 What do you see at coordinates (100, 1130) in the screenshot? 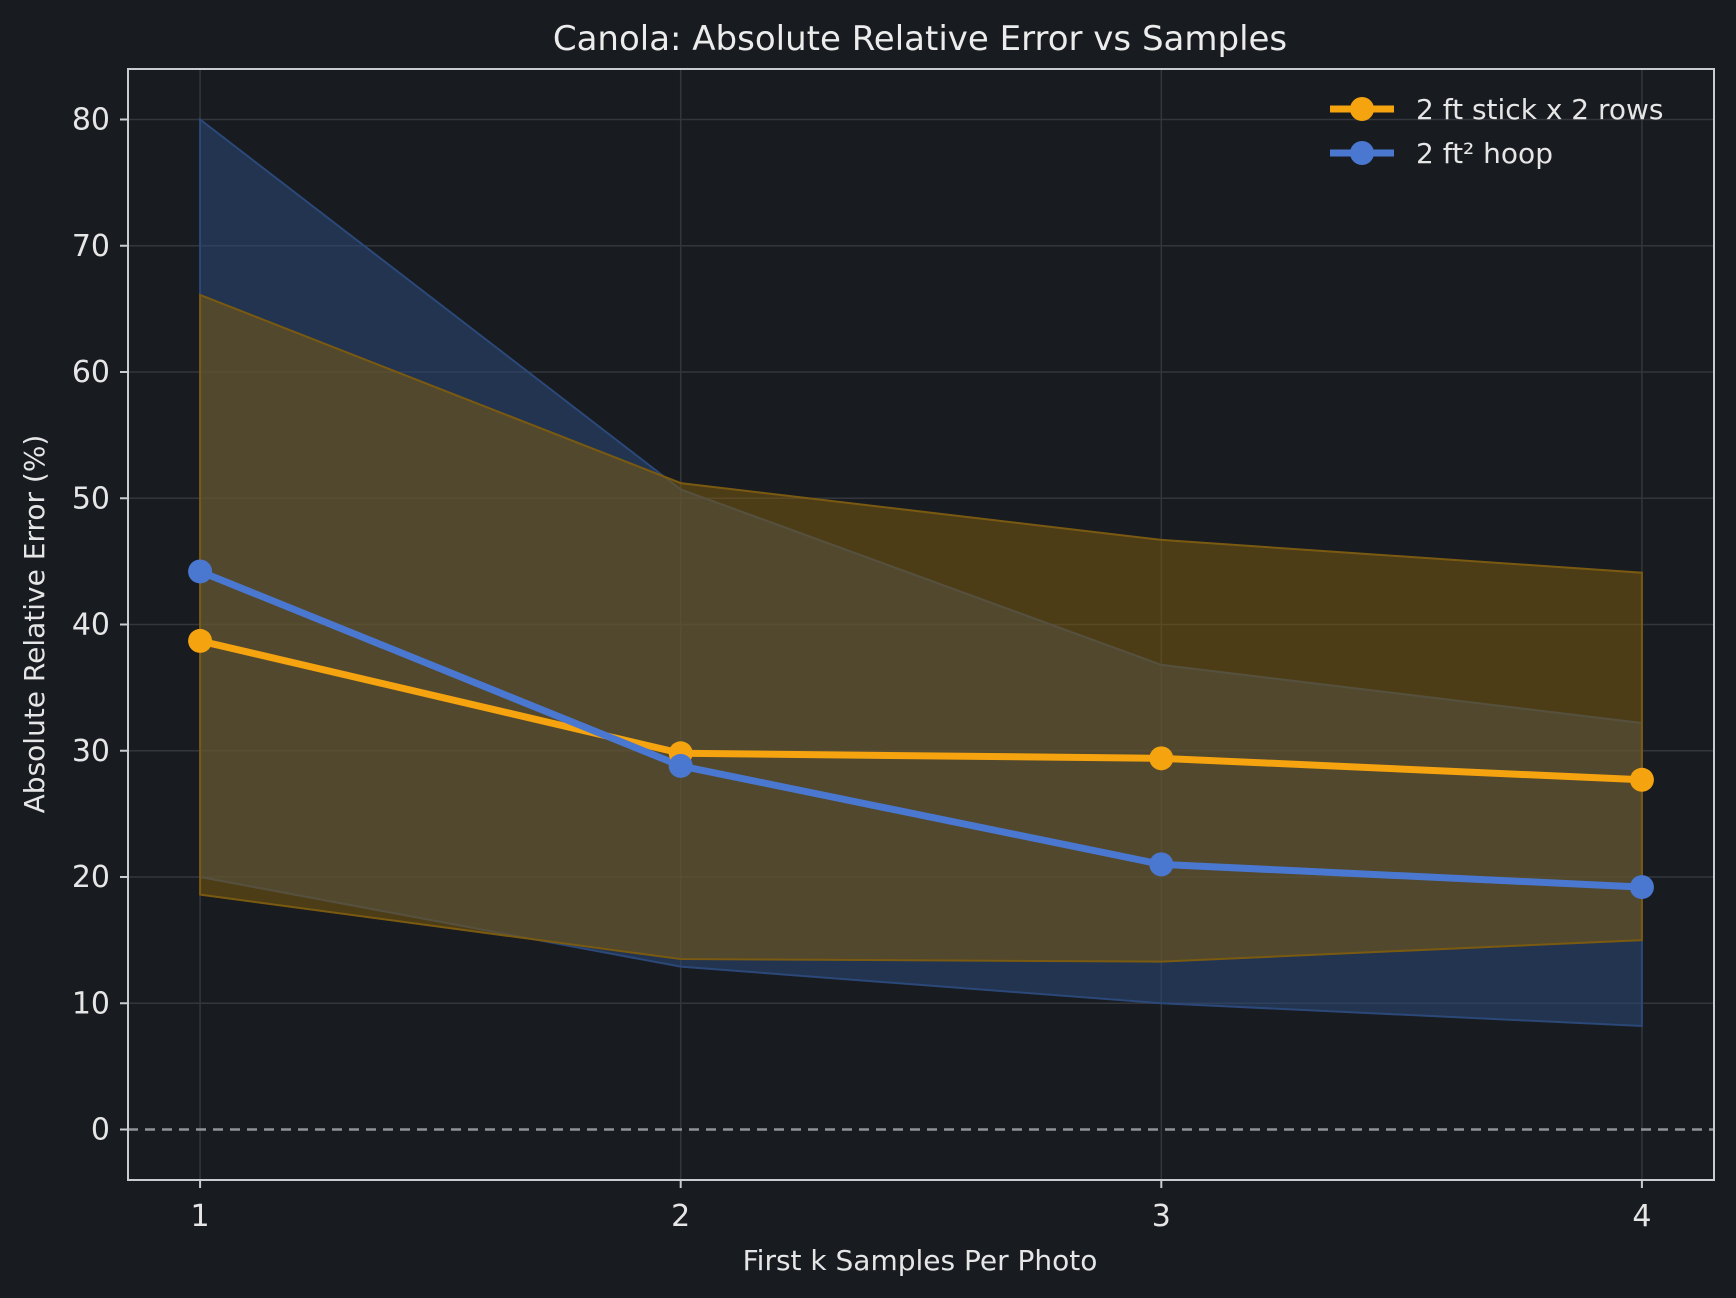
I see `y-tick-label: 0` at bounding box center [100, 1130].